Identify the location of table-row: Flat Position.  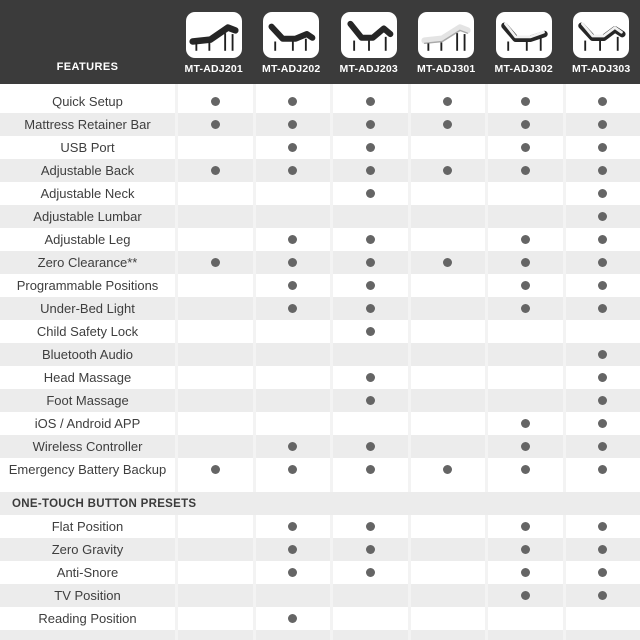
(320, 526).